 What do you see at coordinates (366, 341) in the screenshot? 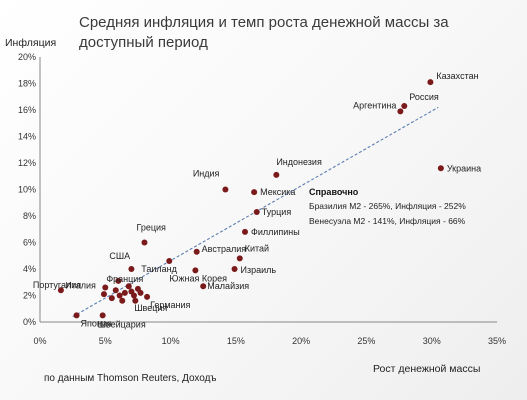
I see `x-tick-label: 25%` at bounding box center [366, 341].